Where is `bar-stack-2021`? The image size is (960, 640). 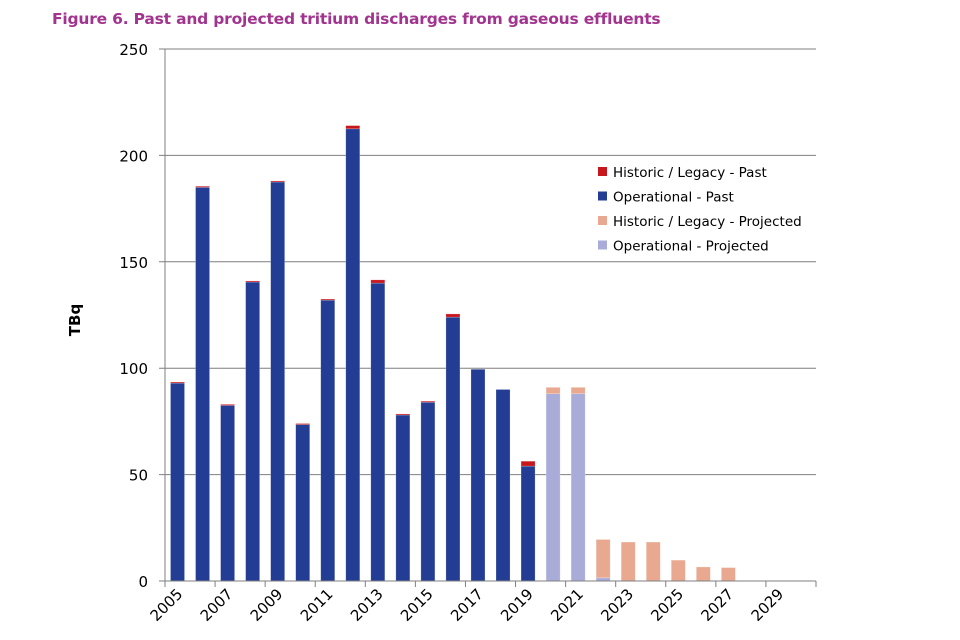
bar-stack-2021 is located at coordinates (578, 484).